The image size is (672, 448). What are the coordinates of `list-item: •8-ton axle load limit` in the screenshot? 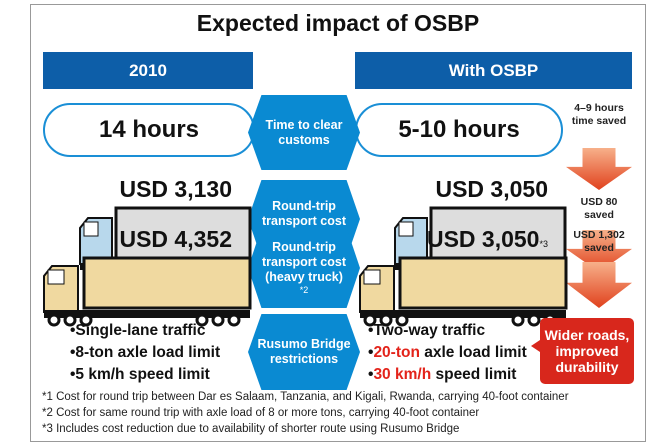 It's located at (145, 352).